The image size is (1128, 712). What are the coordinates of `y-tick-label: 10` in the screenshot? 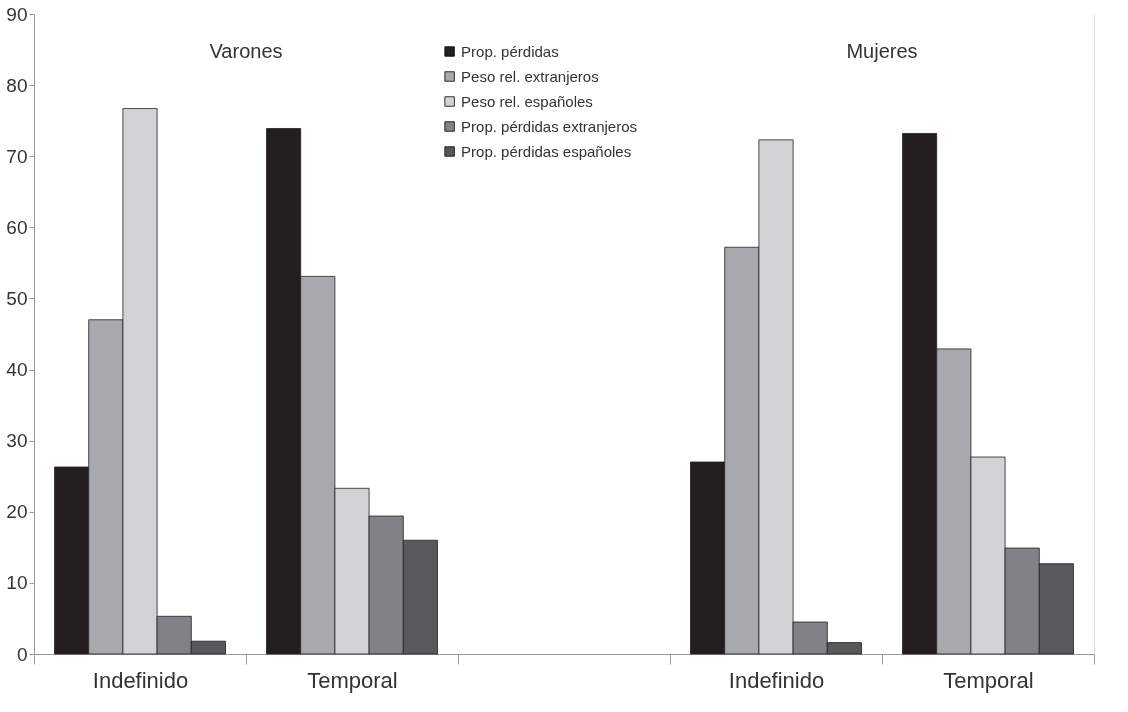 It's located at (17, 583).